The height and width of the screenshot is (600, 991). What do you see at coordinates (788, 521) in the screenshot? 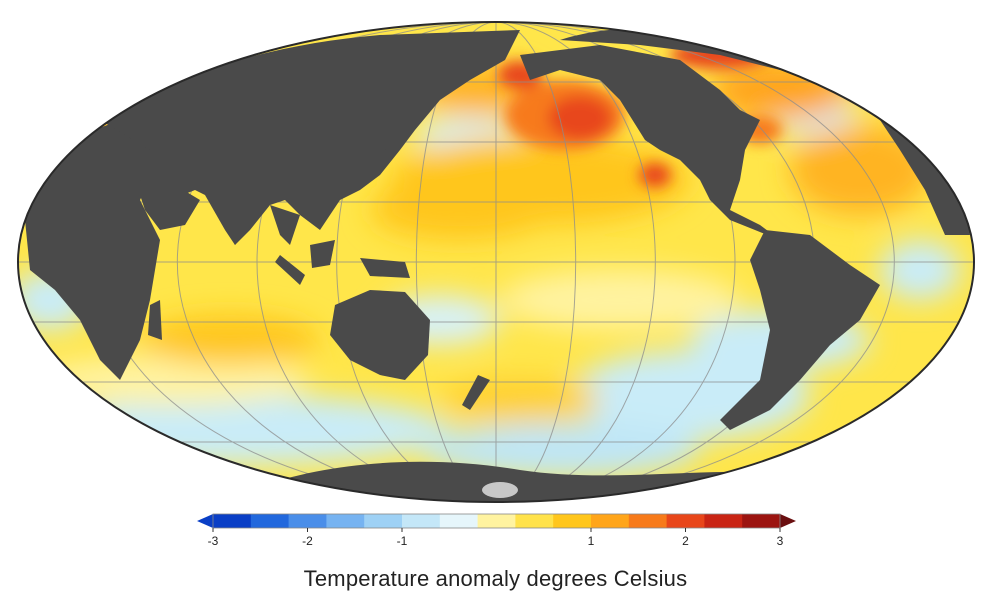
I see `color-bar-high-arrow` at bounding box center [788, 521].